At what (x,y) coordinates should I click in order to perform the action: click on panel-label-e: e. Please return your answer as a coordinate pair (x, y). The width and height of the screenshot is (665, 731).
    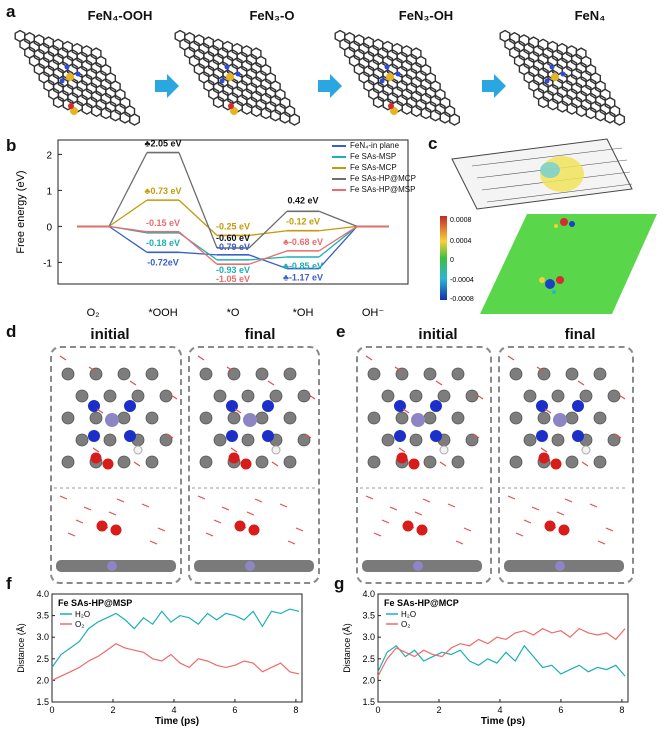
    Looking at the image, I should click on (341, 331).